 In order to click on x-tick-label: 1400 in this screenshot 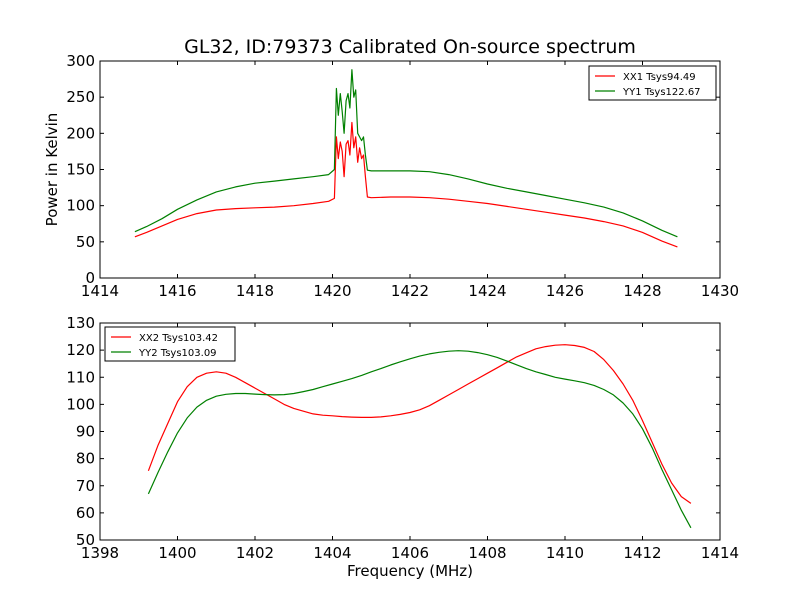, I will do `click(177, 553)`.